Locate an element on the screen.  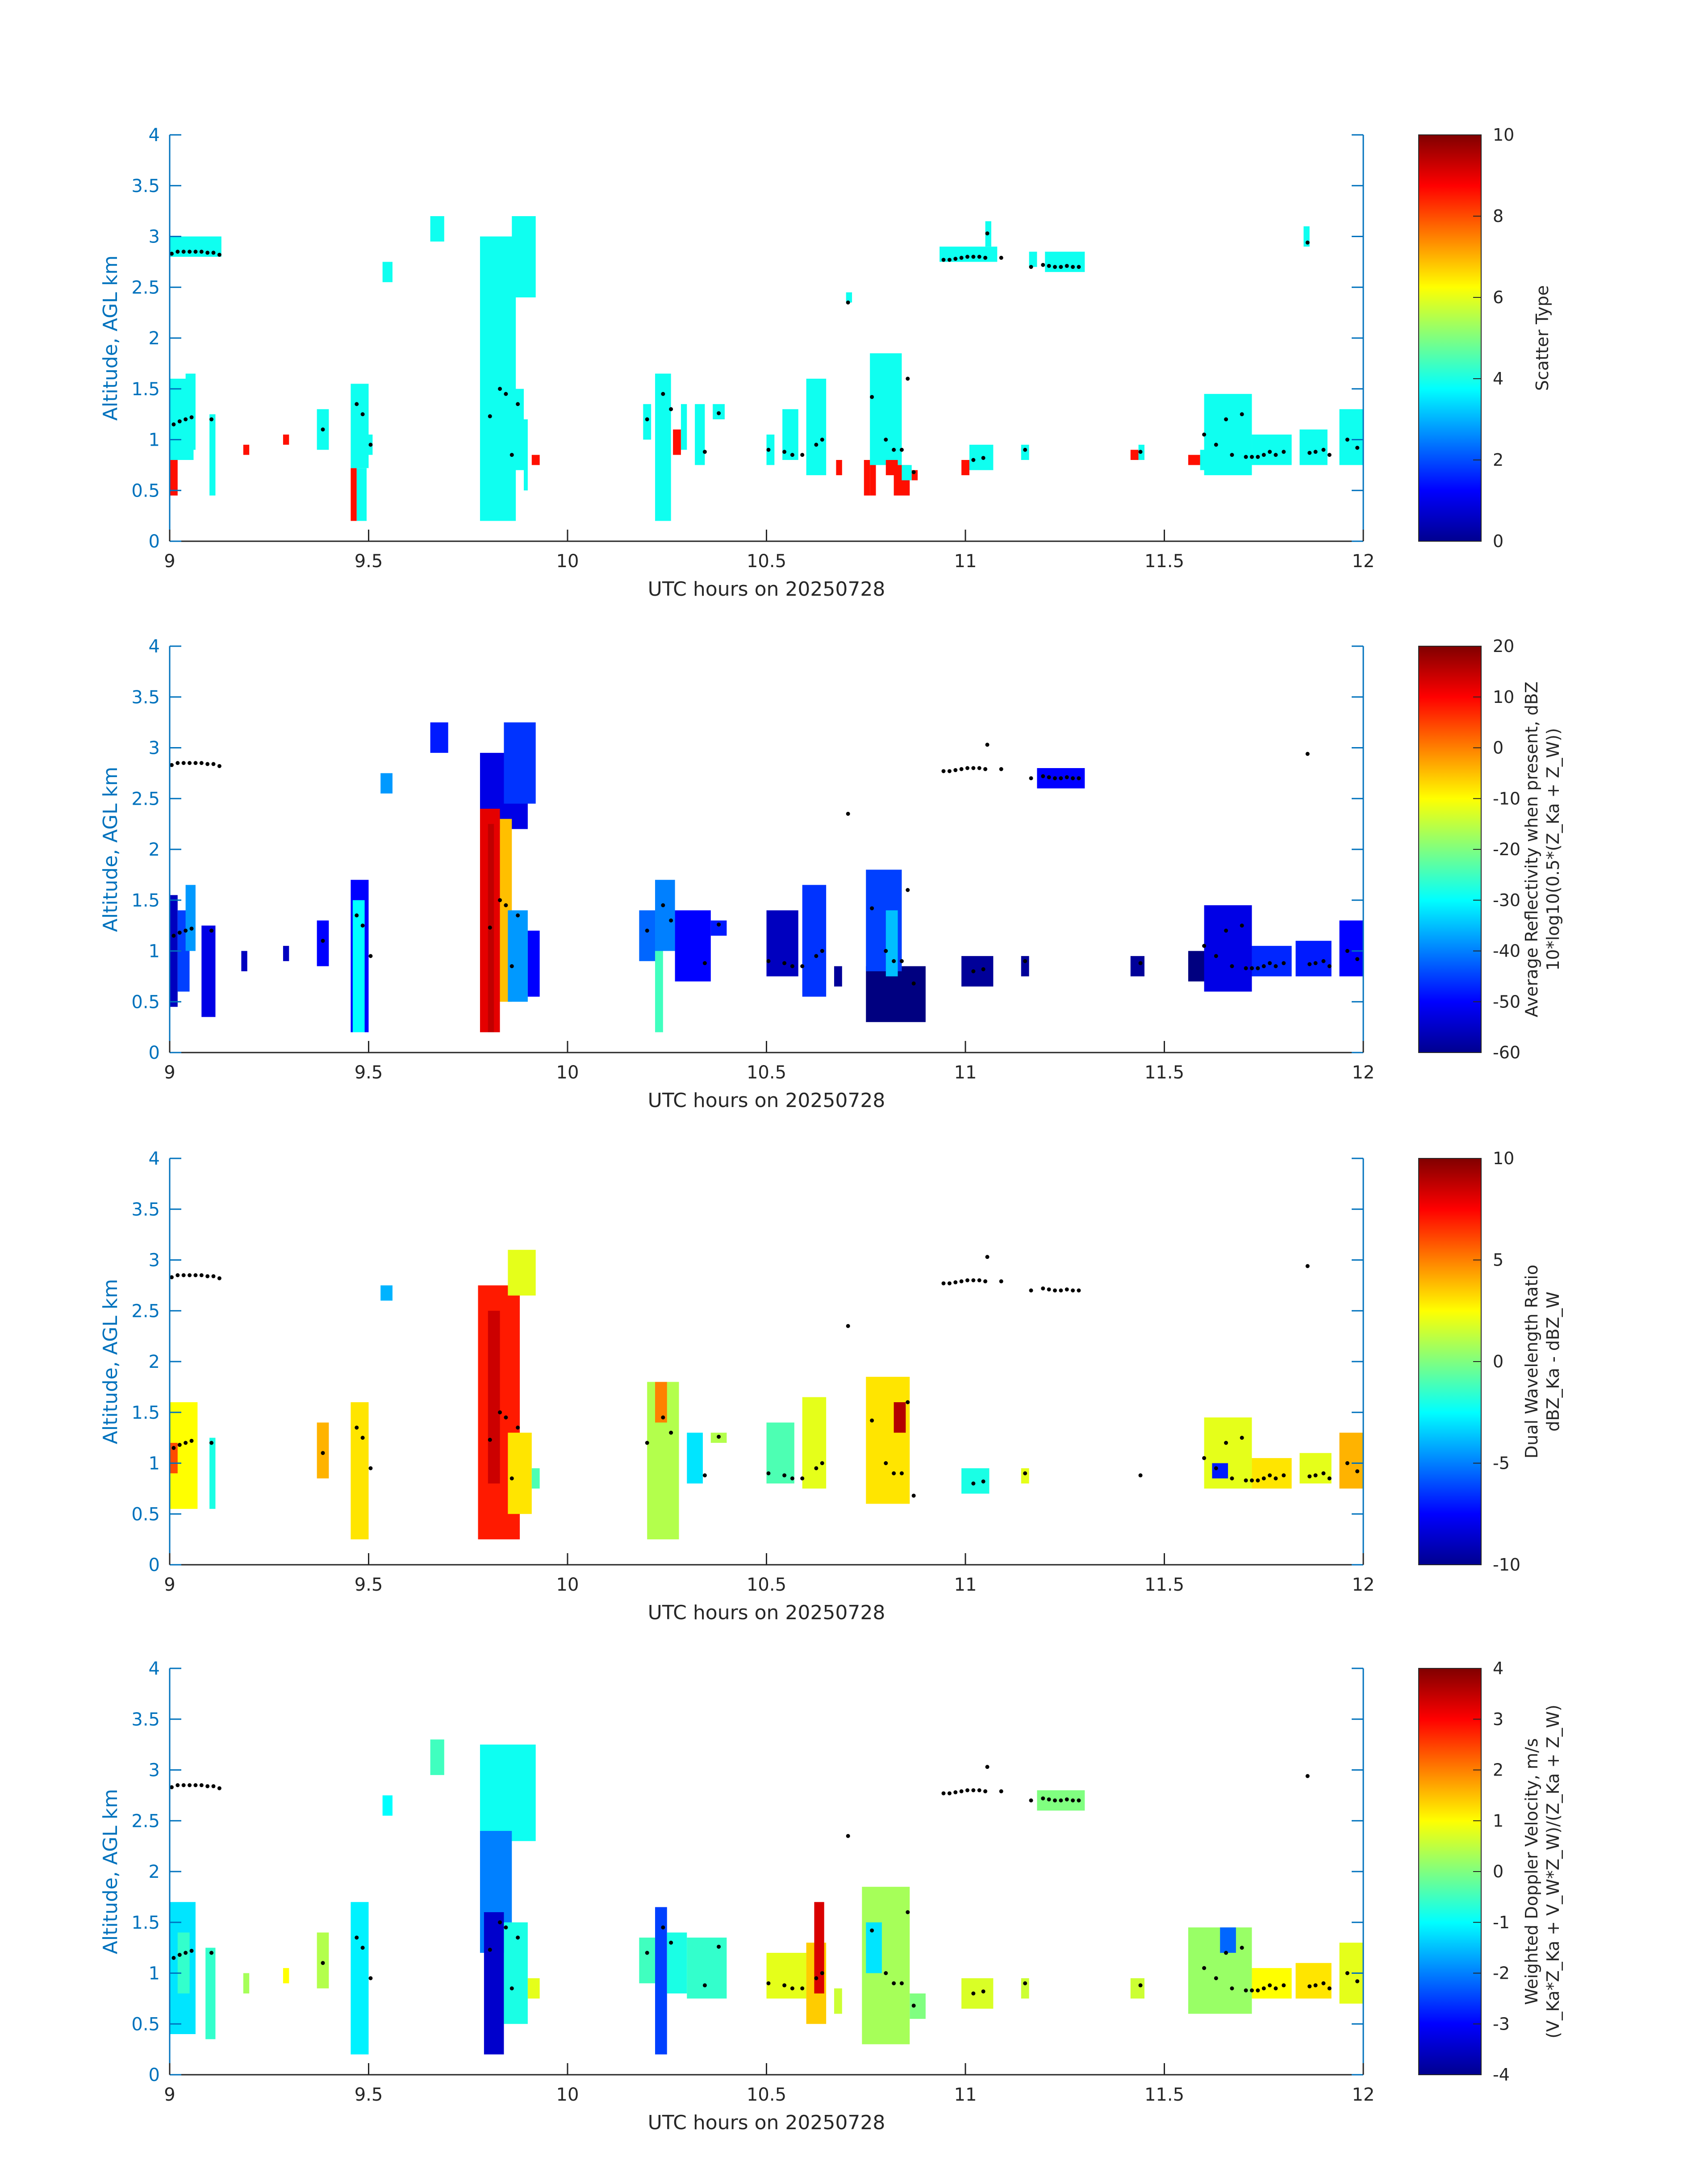
colorbar-tick-label: 10 is located at coordinates (1503, 697).